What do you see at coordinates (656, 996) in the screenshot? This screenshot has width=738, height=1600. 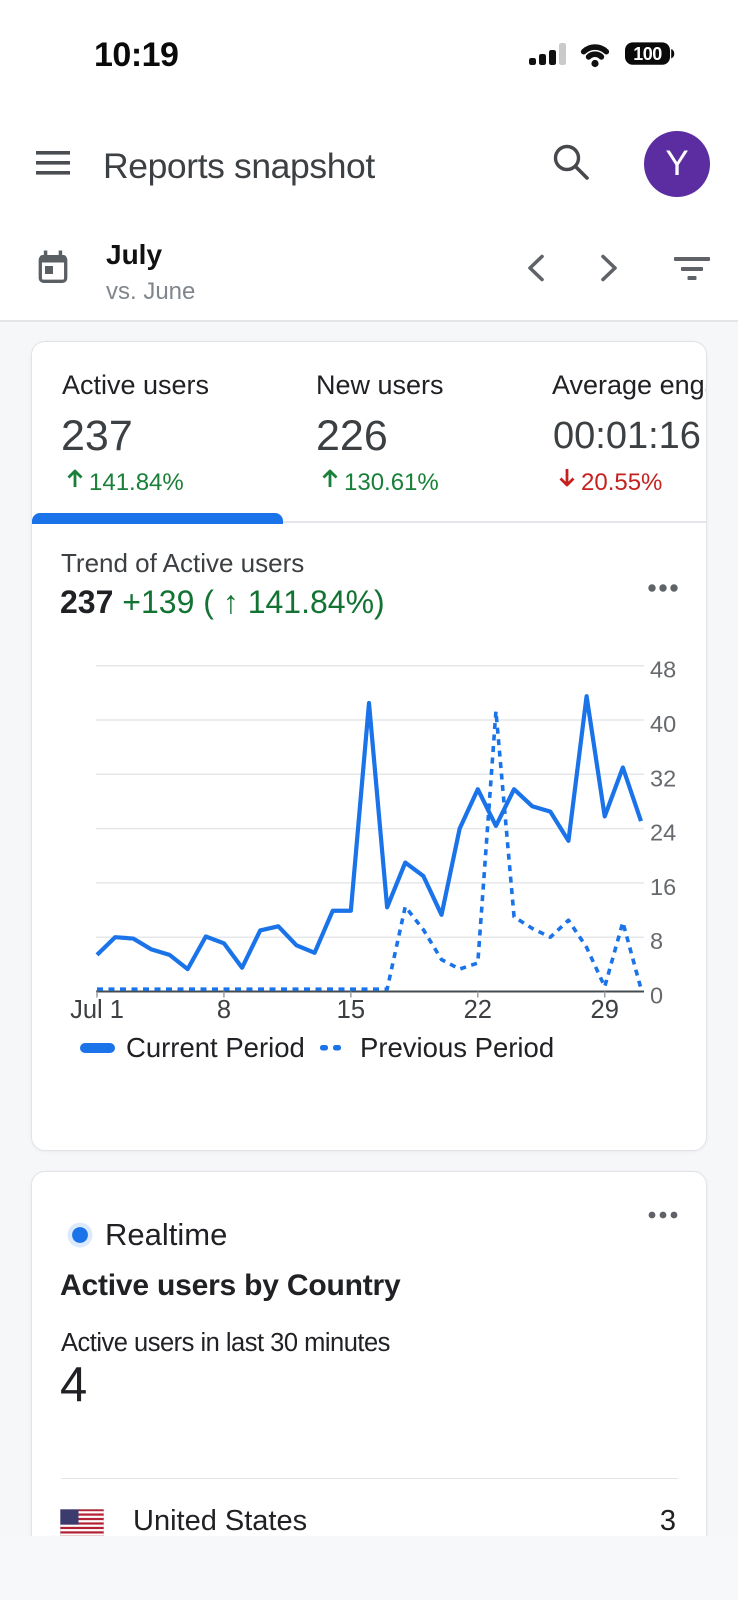 I see `svg-text: 0` at bounding box center [656, 996].